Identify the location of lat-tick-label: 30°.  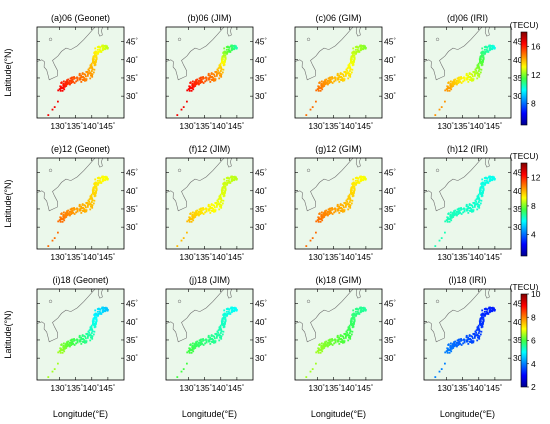
(132, 227).